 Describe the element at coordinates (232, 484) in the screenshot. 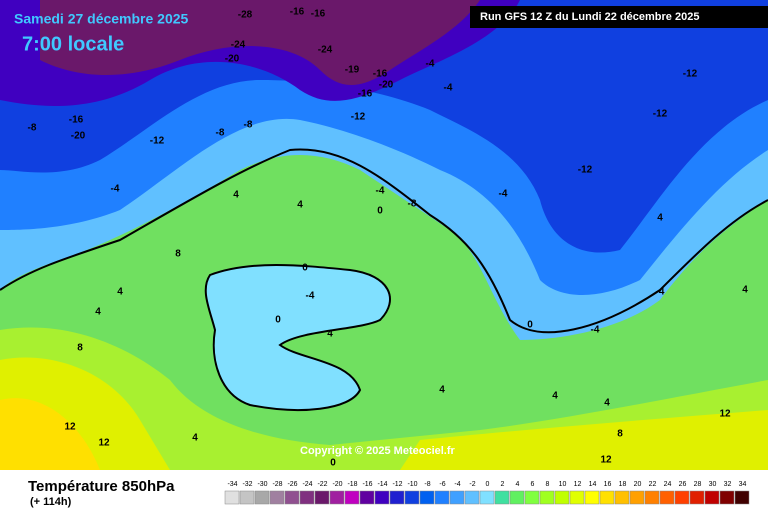

I see `legend-label: -34` at that location.